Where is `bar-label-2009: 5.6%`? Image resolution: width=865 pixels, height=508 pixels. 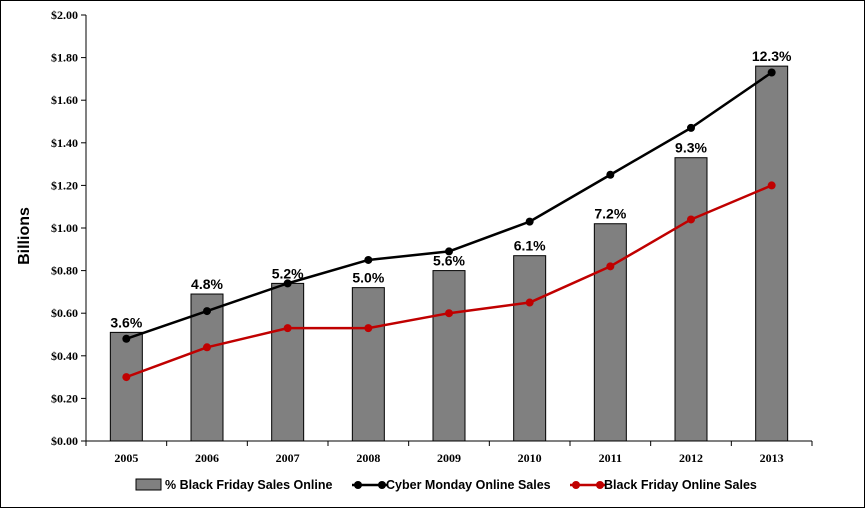
bar-label-2009: 5.6% is located at coordinates (449, 261).